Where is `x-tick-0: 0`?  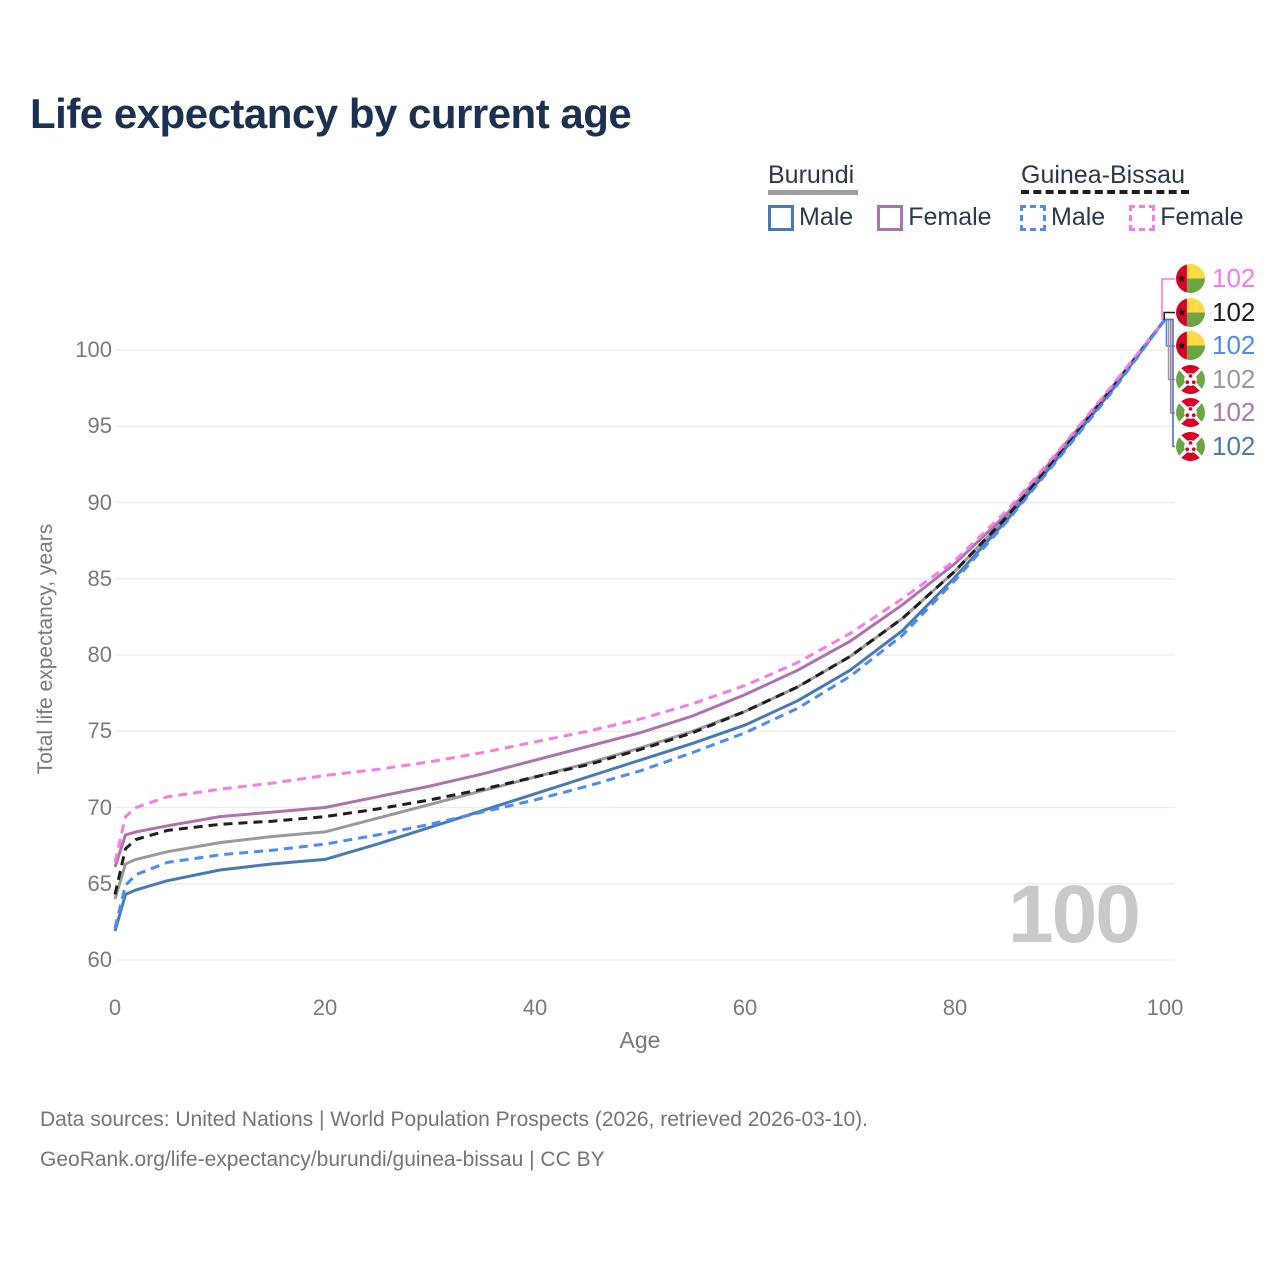 x-tick-0: 0 is located at coordinates (115, 1007).